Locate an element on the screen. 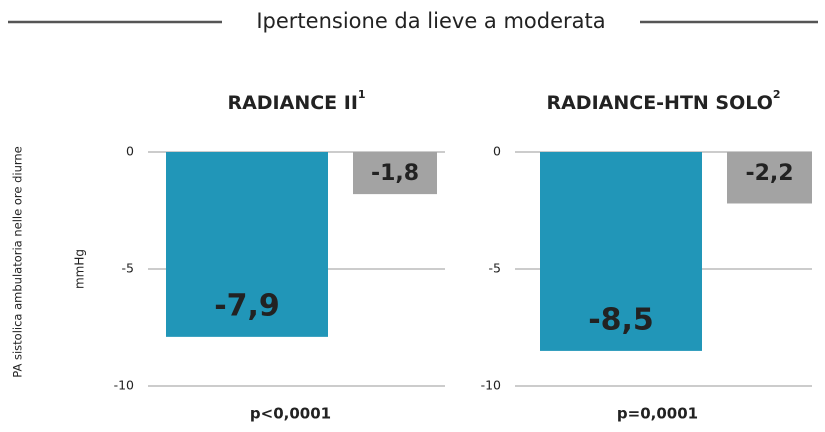 The image size is (825, 432). title-text: RADIANCE-HTN SOLO is located at coordinates (659, 103).